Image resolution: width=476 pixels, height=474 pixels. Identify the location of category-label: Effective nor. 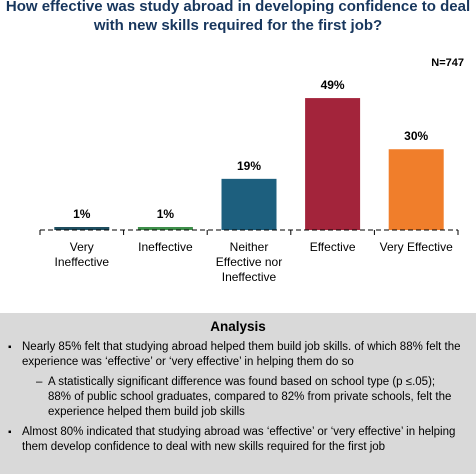
(249, 262).